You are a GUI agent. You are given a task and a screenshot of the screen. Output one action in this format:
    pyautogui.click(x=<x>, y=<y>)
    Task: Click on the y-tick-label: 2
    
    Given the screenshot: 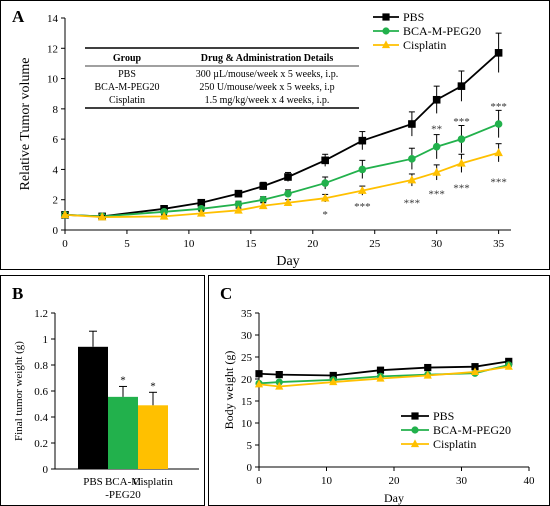 What is the action you would take?
    pyautogui.click(x=56, y=201)
    